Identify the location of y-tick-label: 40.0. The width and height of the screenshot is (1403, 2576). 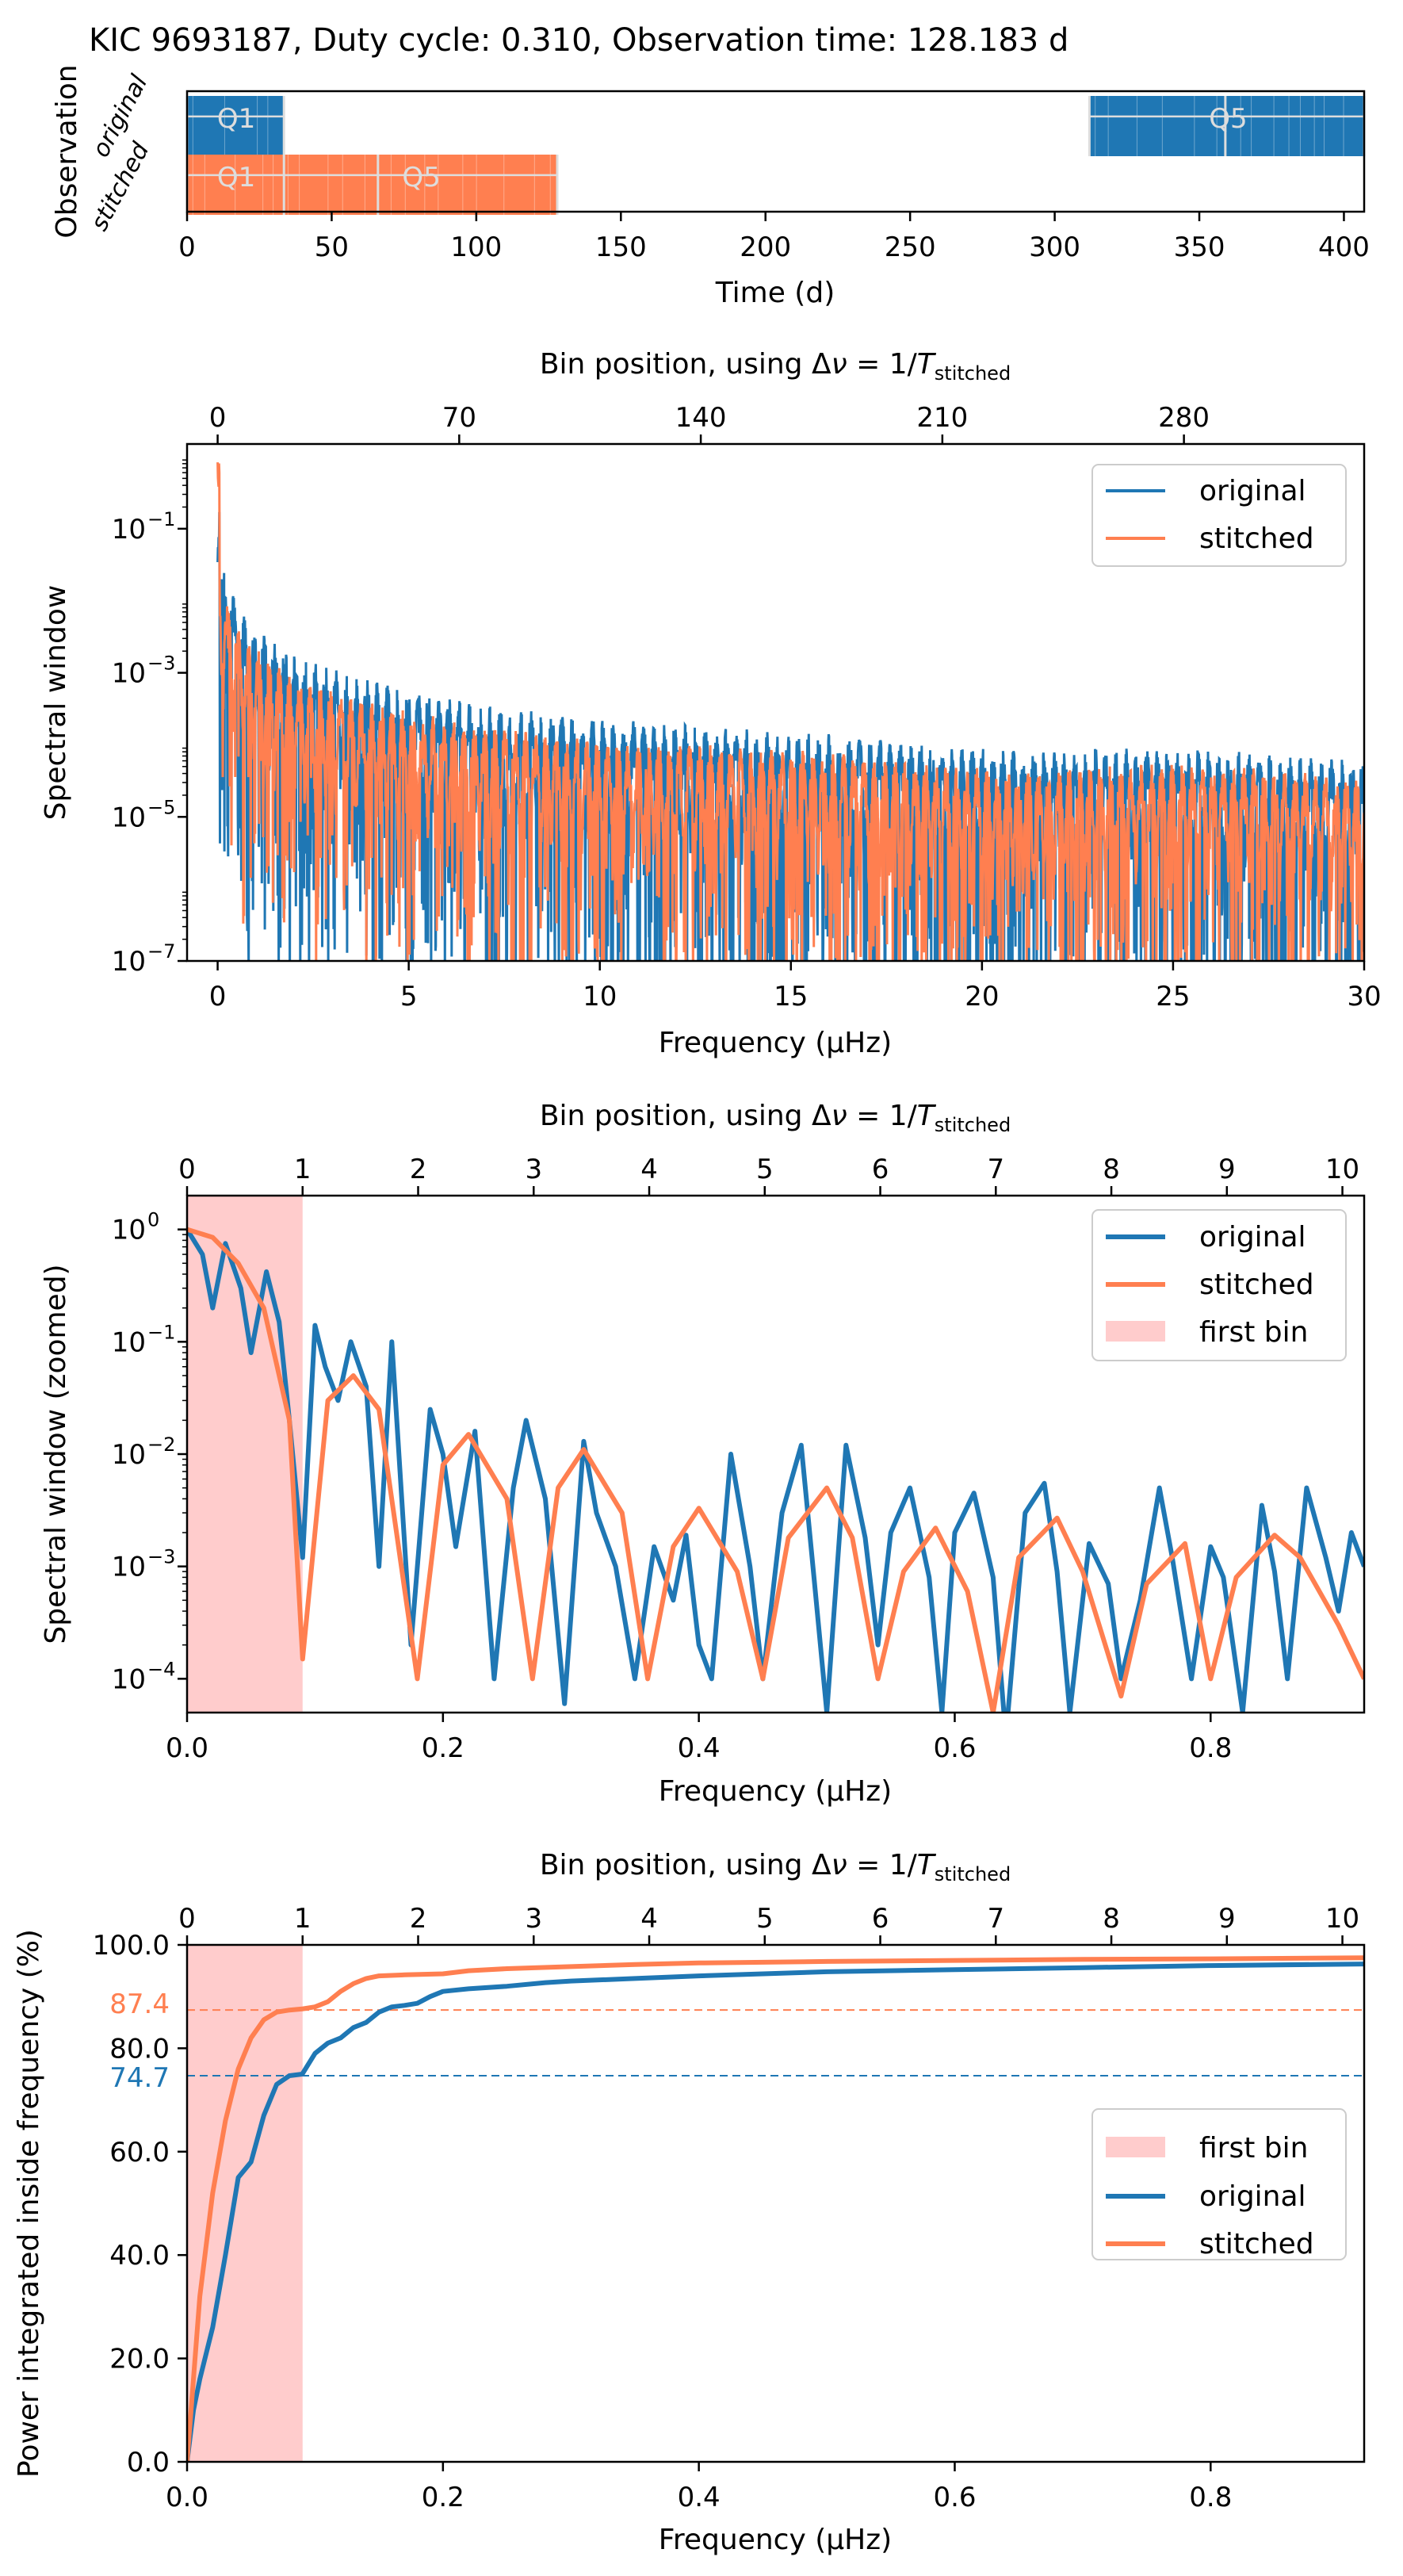
(139, 2256).